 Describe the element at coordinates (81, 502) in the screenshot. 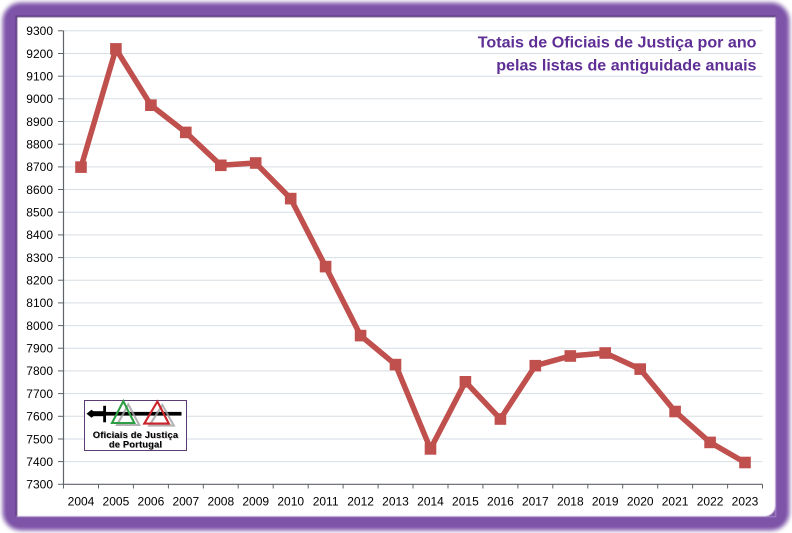

I see `svg-text: 2004` at that location.